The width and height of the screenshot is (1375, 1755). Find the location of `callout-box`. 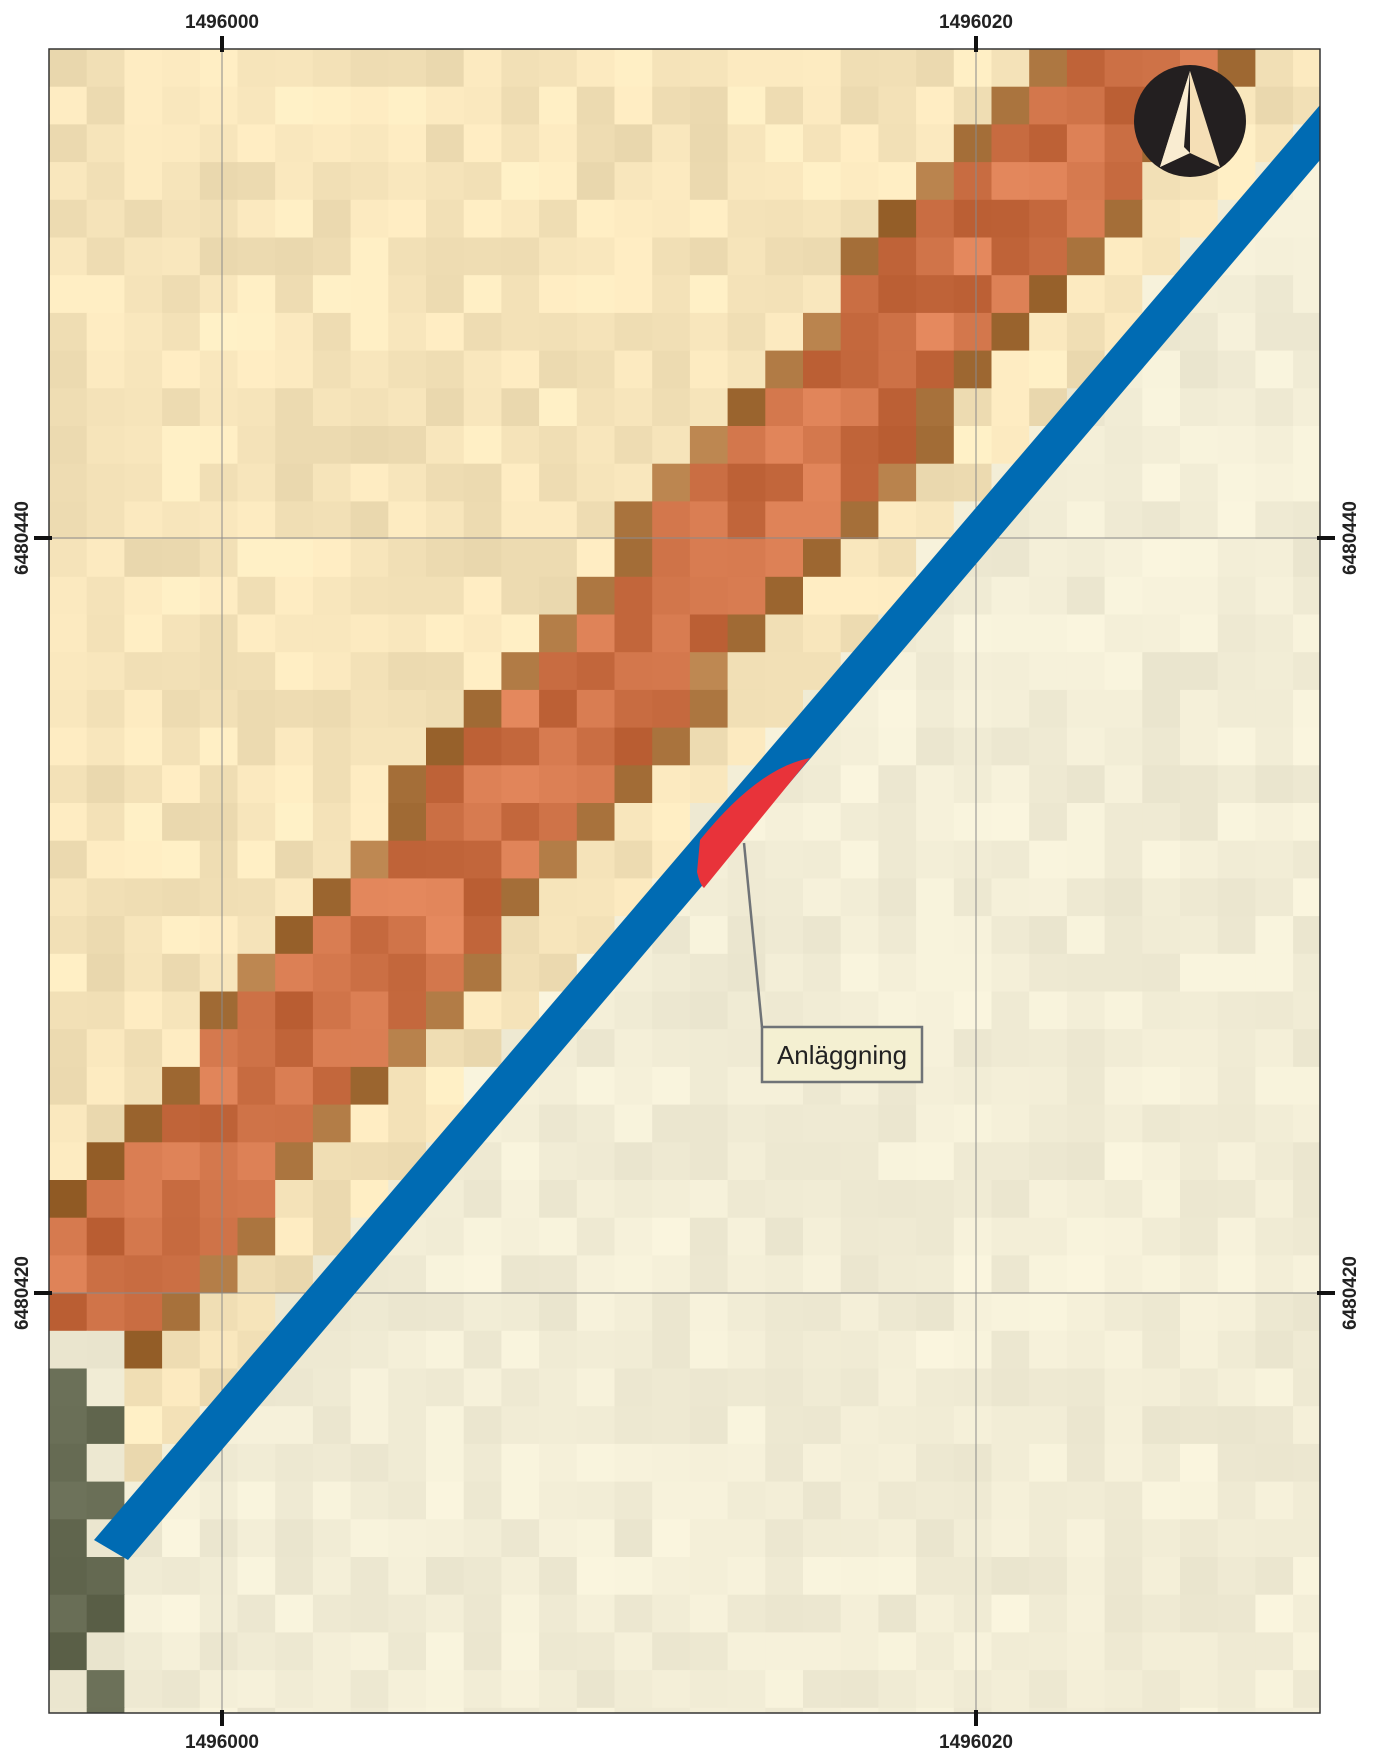

callout-box is located at coordinates (842, 1054).